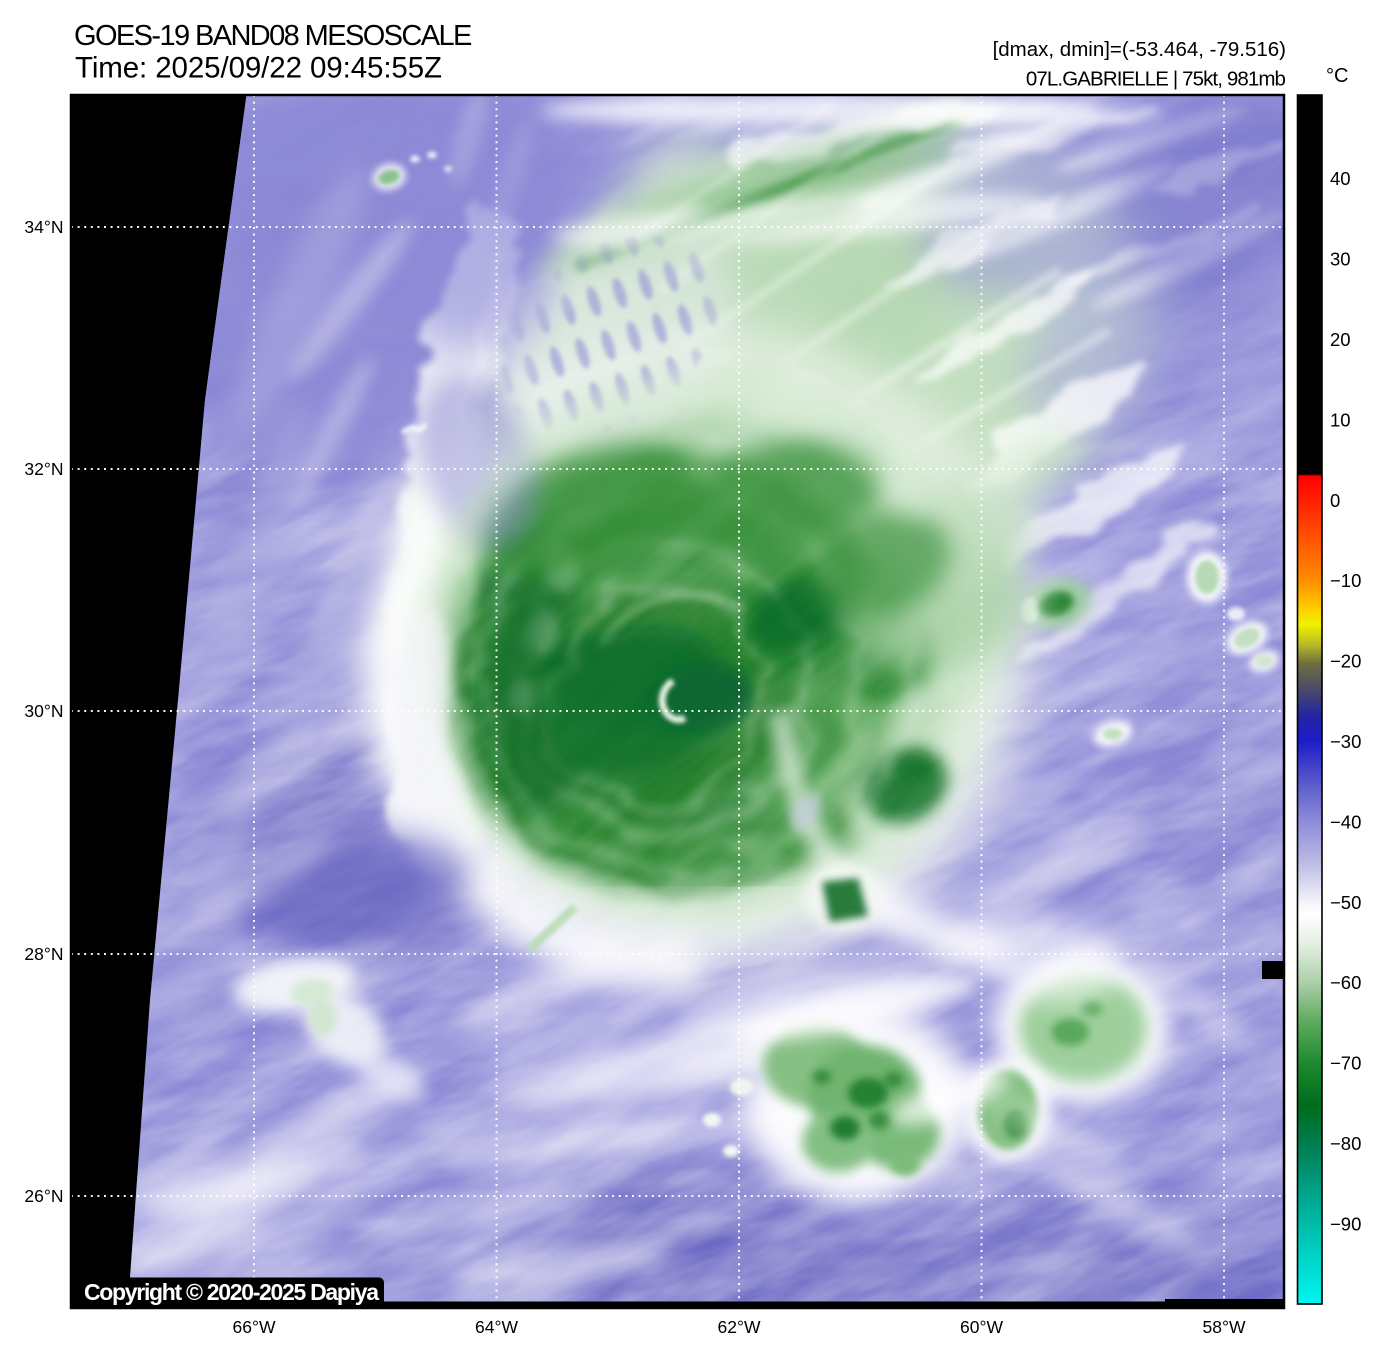  I want to click on svg-text:[dmax, dmin]=(-53.464, -79.516: [dmax, dmin]=(-53.464, -79.516), so click(1139, 49).